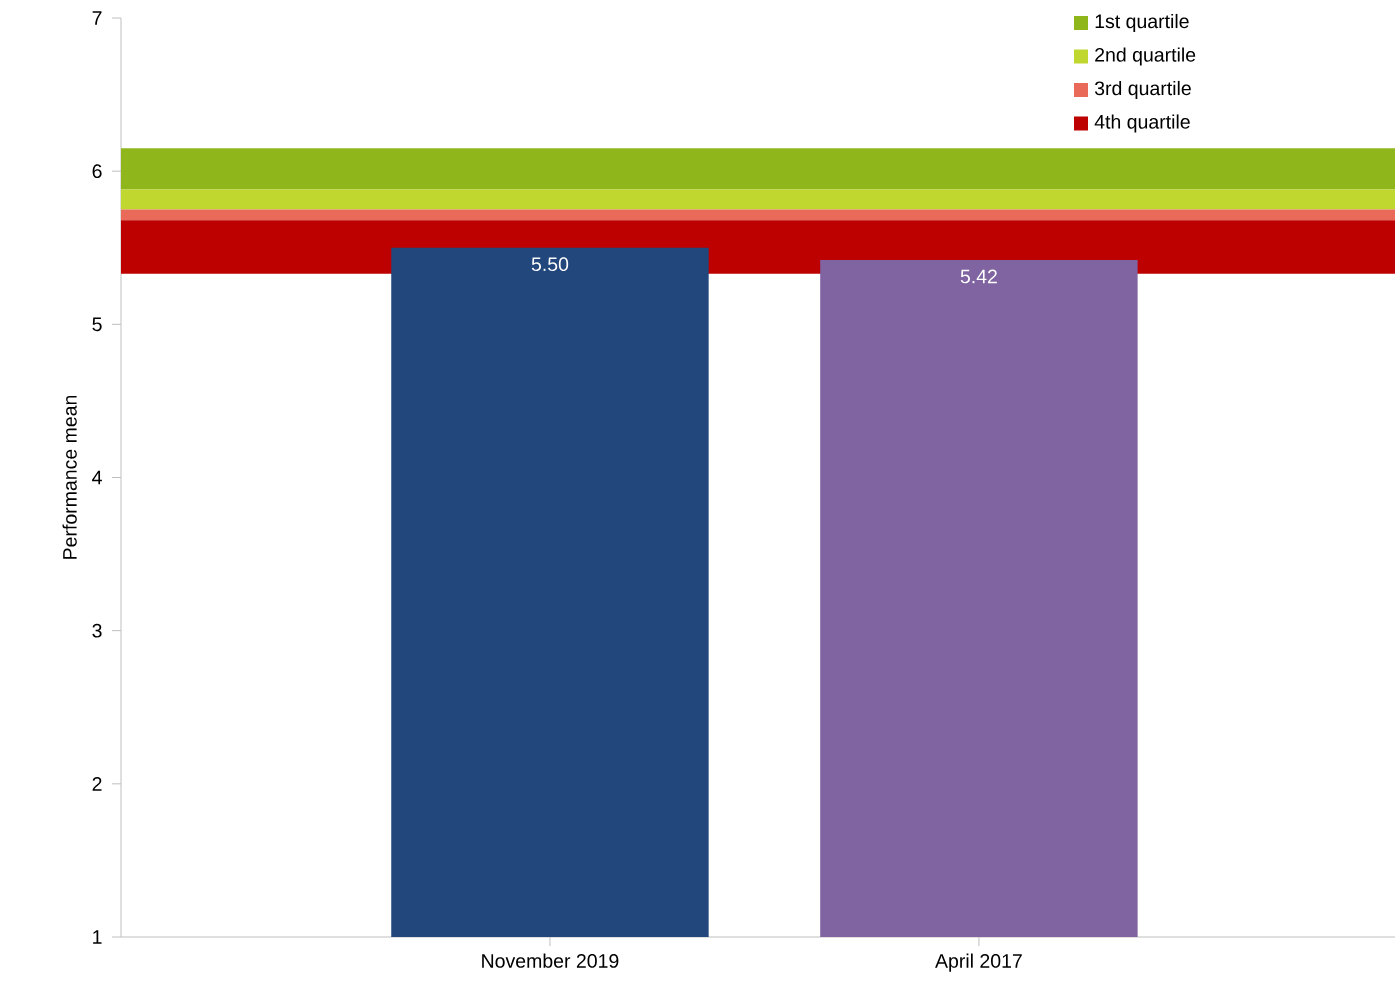  Describe the element at coordinates (97, 324) in the screenshot. I see `y-tick-label: 5` at that location.